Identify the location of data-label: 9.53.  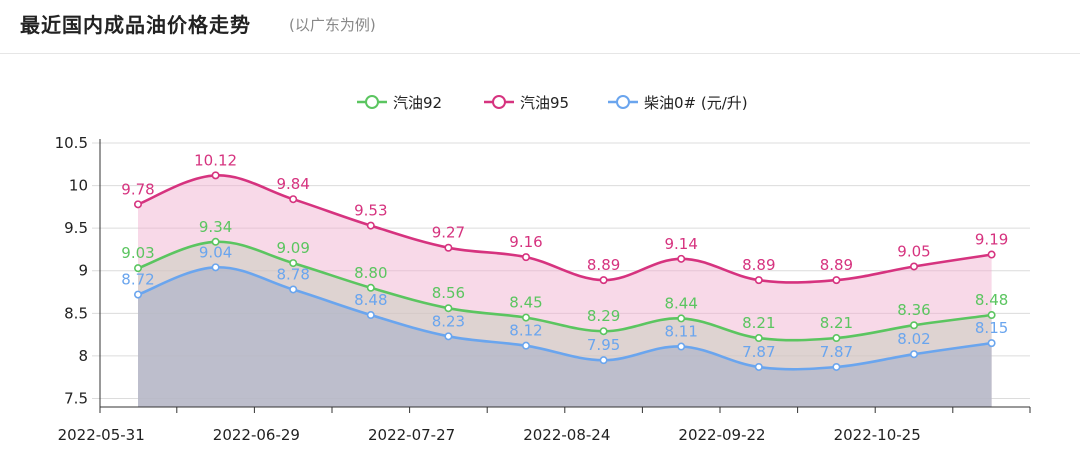
(370, 211).